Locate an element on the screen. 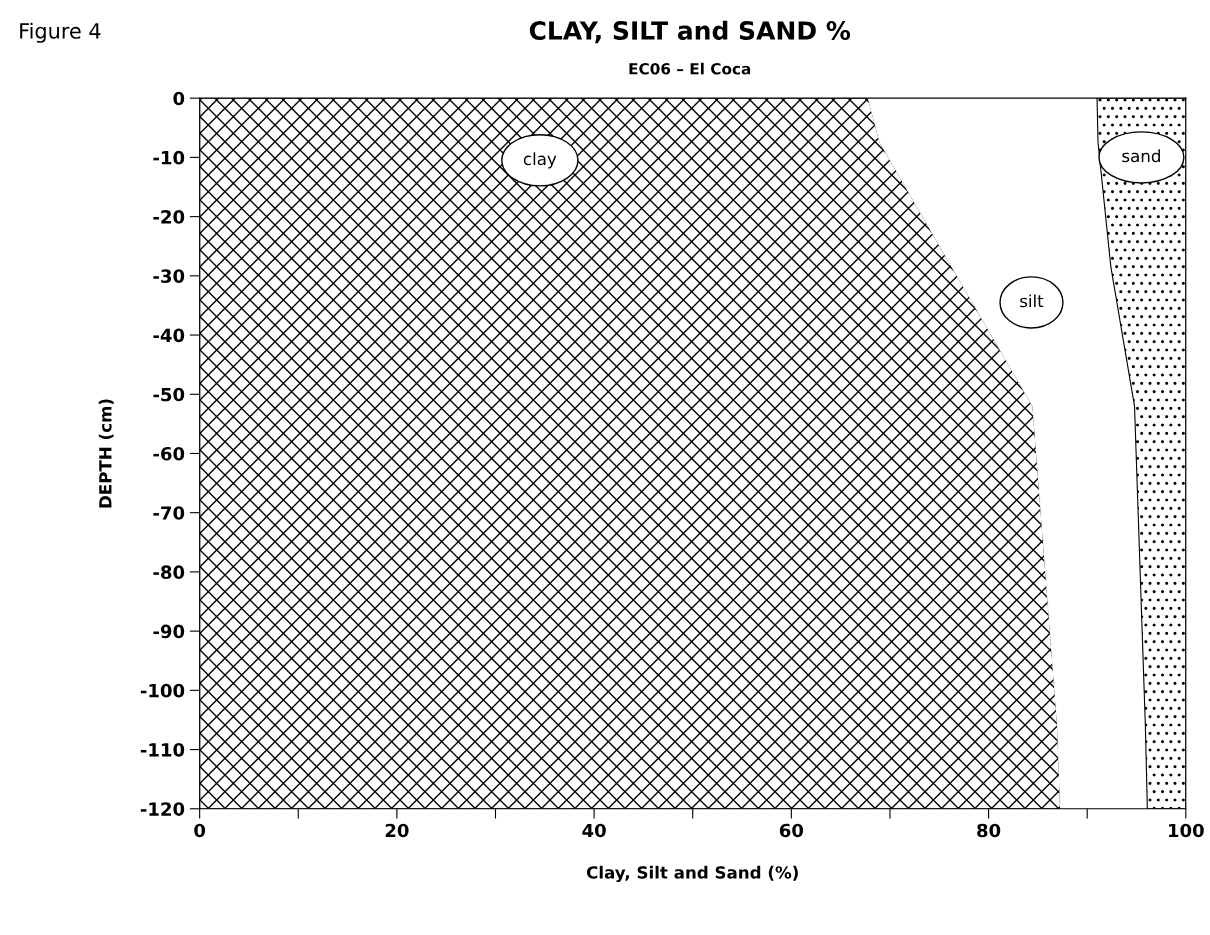 The width and height of the screenshot is (1210, 935). y-tick-label: -80 is located at coordinates (169, 572).